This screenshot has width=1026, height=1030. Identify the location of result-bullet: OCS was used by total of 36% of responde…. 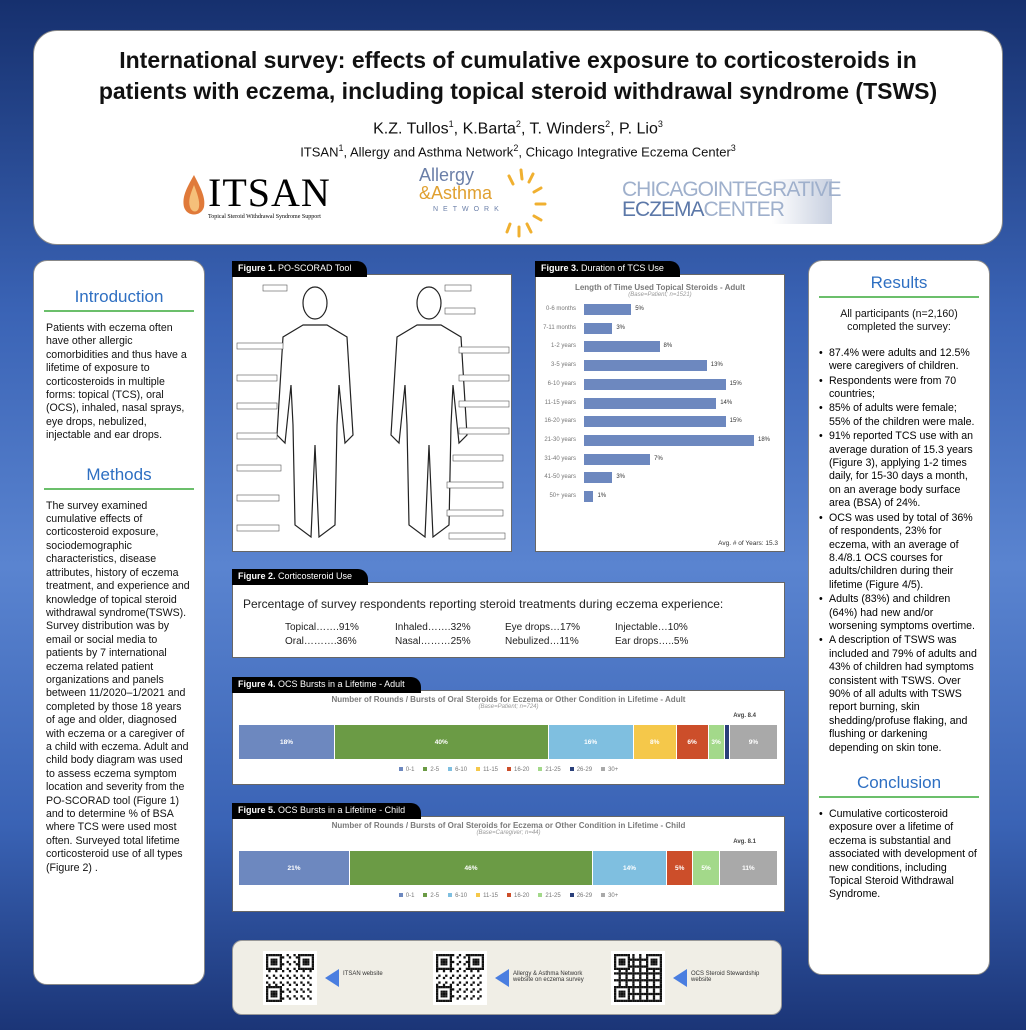
(899, 552).